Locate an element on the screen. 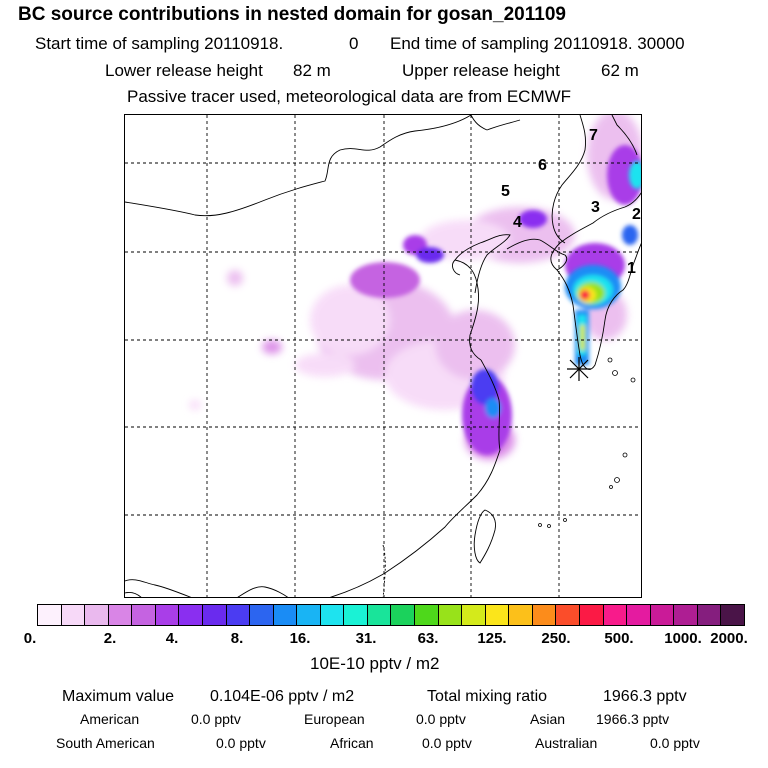 This screenshot has height=768, width=768. region-label-7: 7 is located at coordinates (593, 135).